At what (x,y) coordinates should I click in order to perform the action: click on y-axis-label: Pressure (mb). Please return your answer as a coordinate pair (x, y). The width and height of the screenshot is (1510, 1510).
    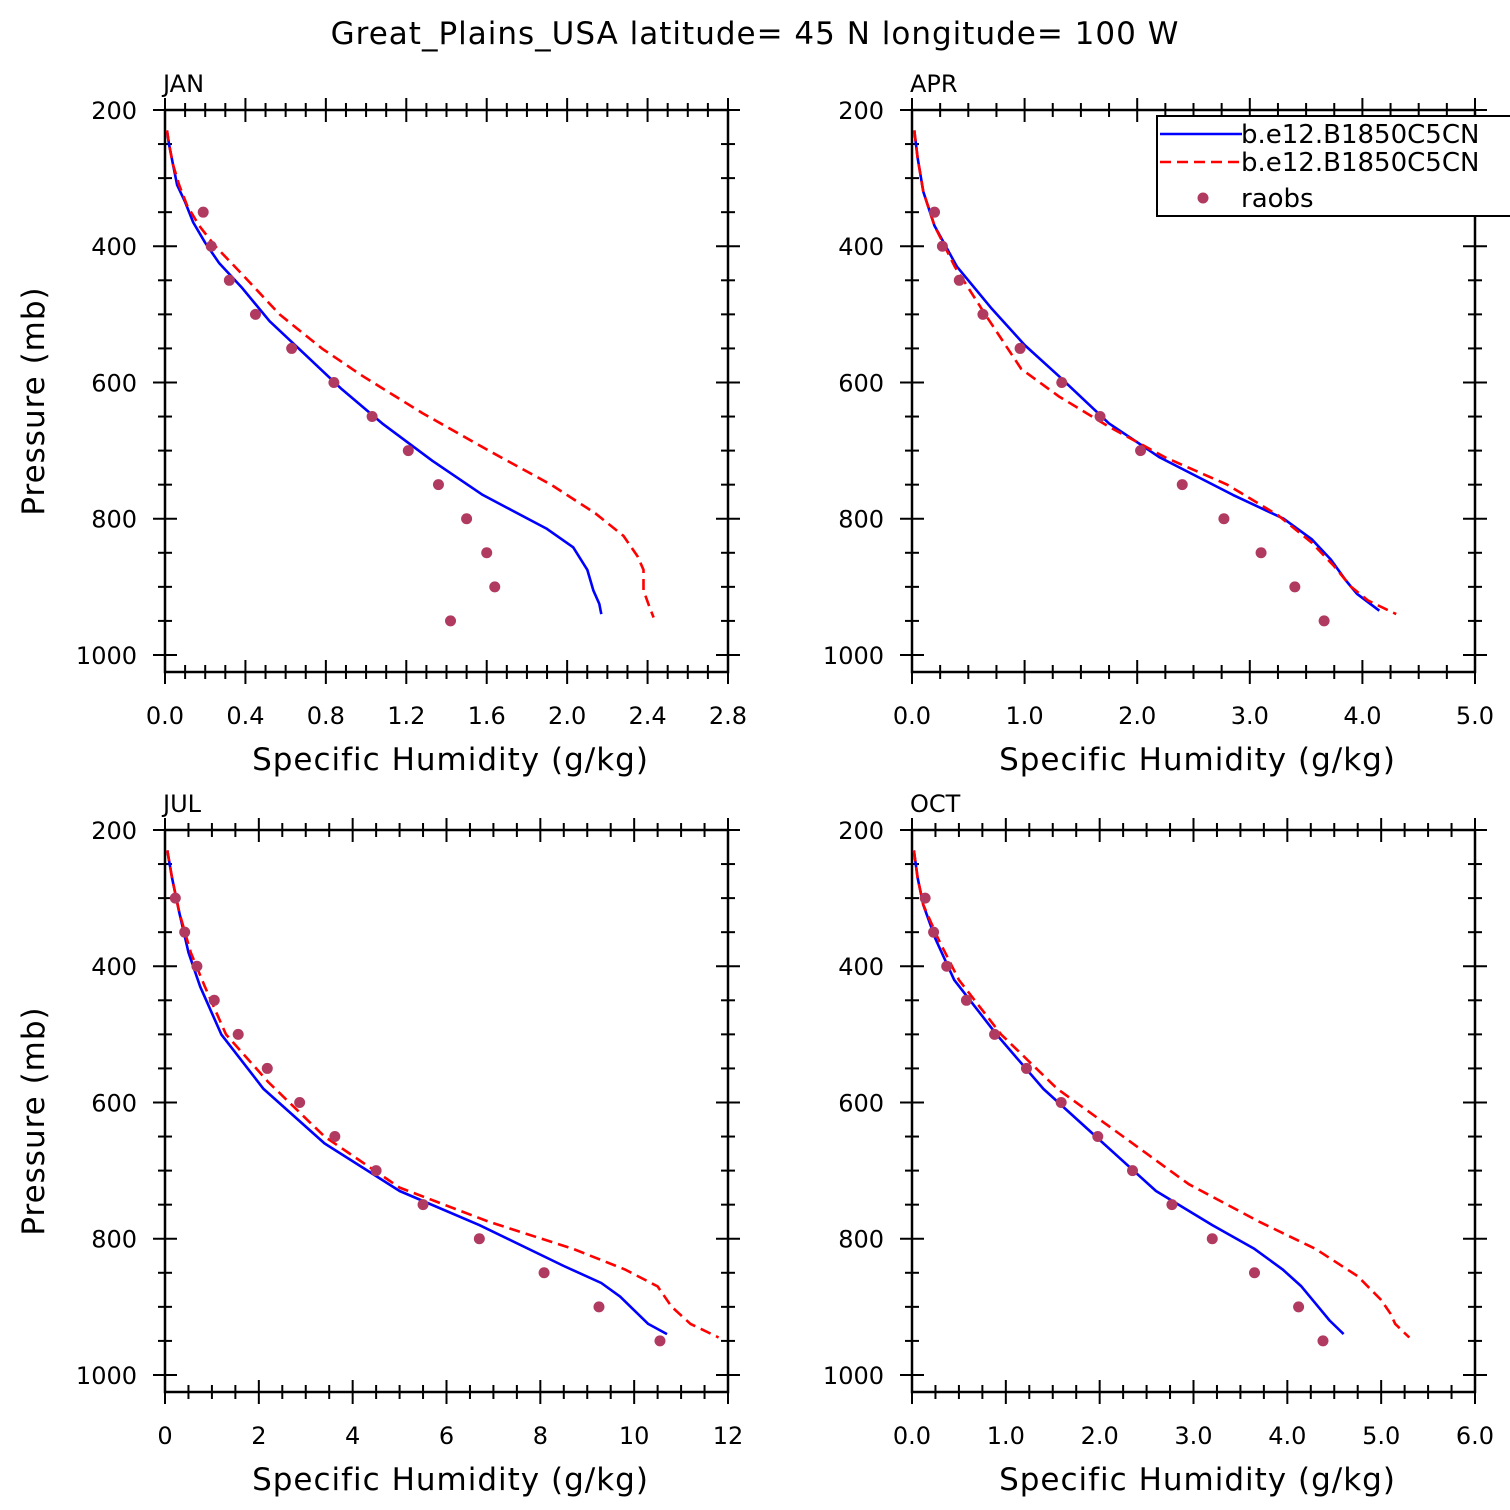
    Looking at the image, I should click on (34, 400).